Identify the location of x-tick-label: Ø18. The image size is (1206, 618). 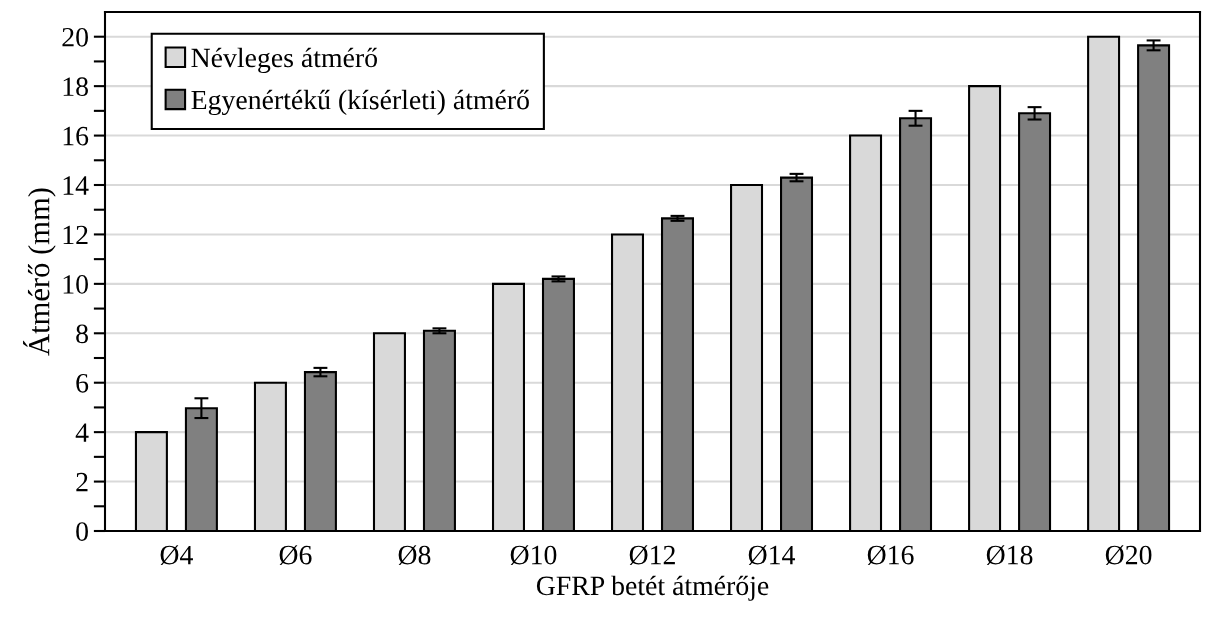
(1009, 555).